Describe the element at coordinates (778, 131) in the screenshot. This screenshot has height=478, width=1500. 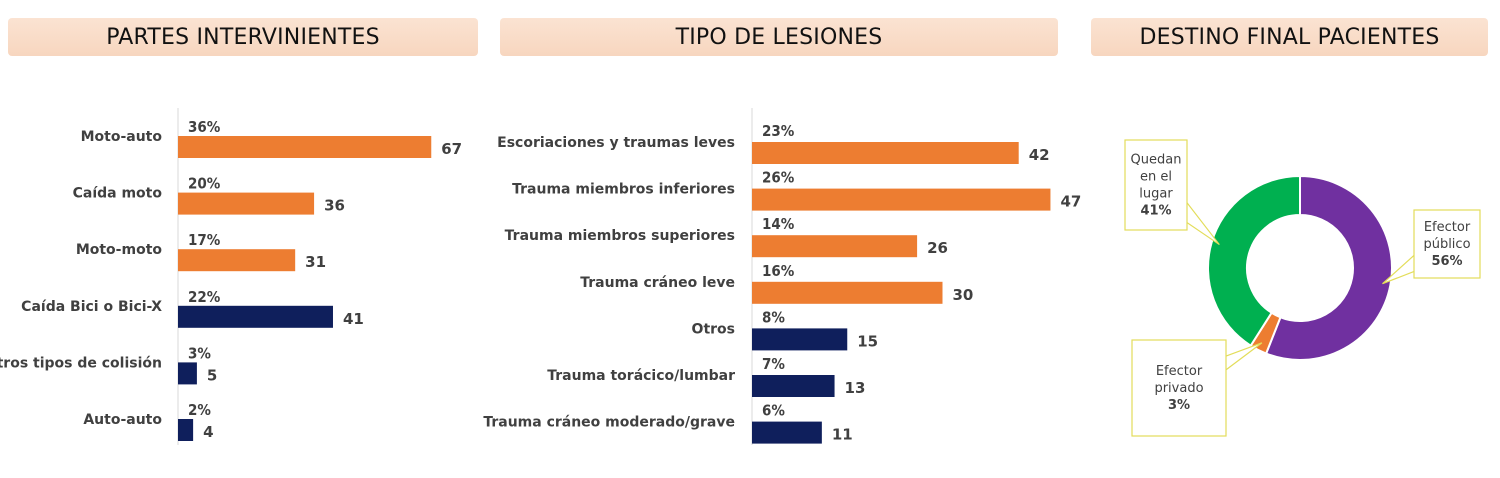
I see `percent-label: 23%` at that location.